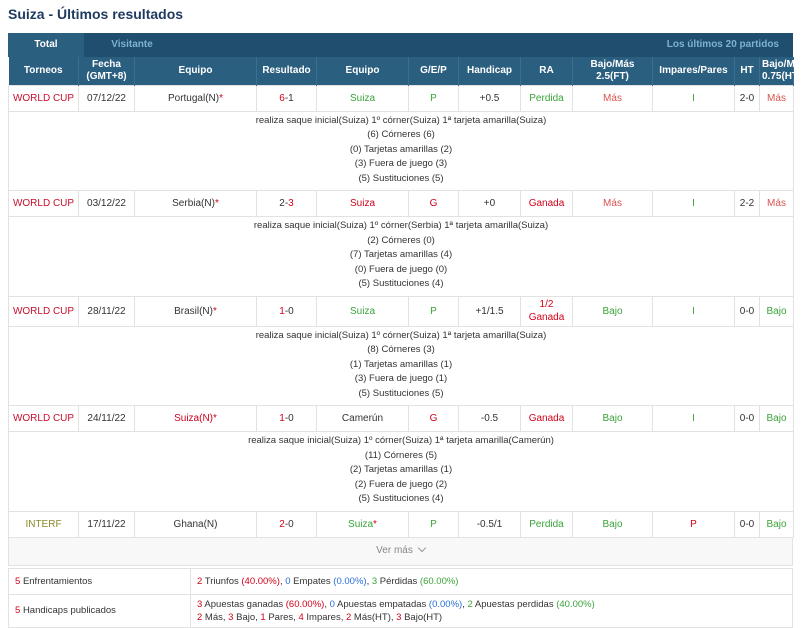 The width and height of the screenshot is (803, 628). Describe the element at coordinates (247, 617) in the screenshot. I see `under-label: Bajo,` at that location.